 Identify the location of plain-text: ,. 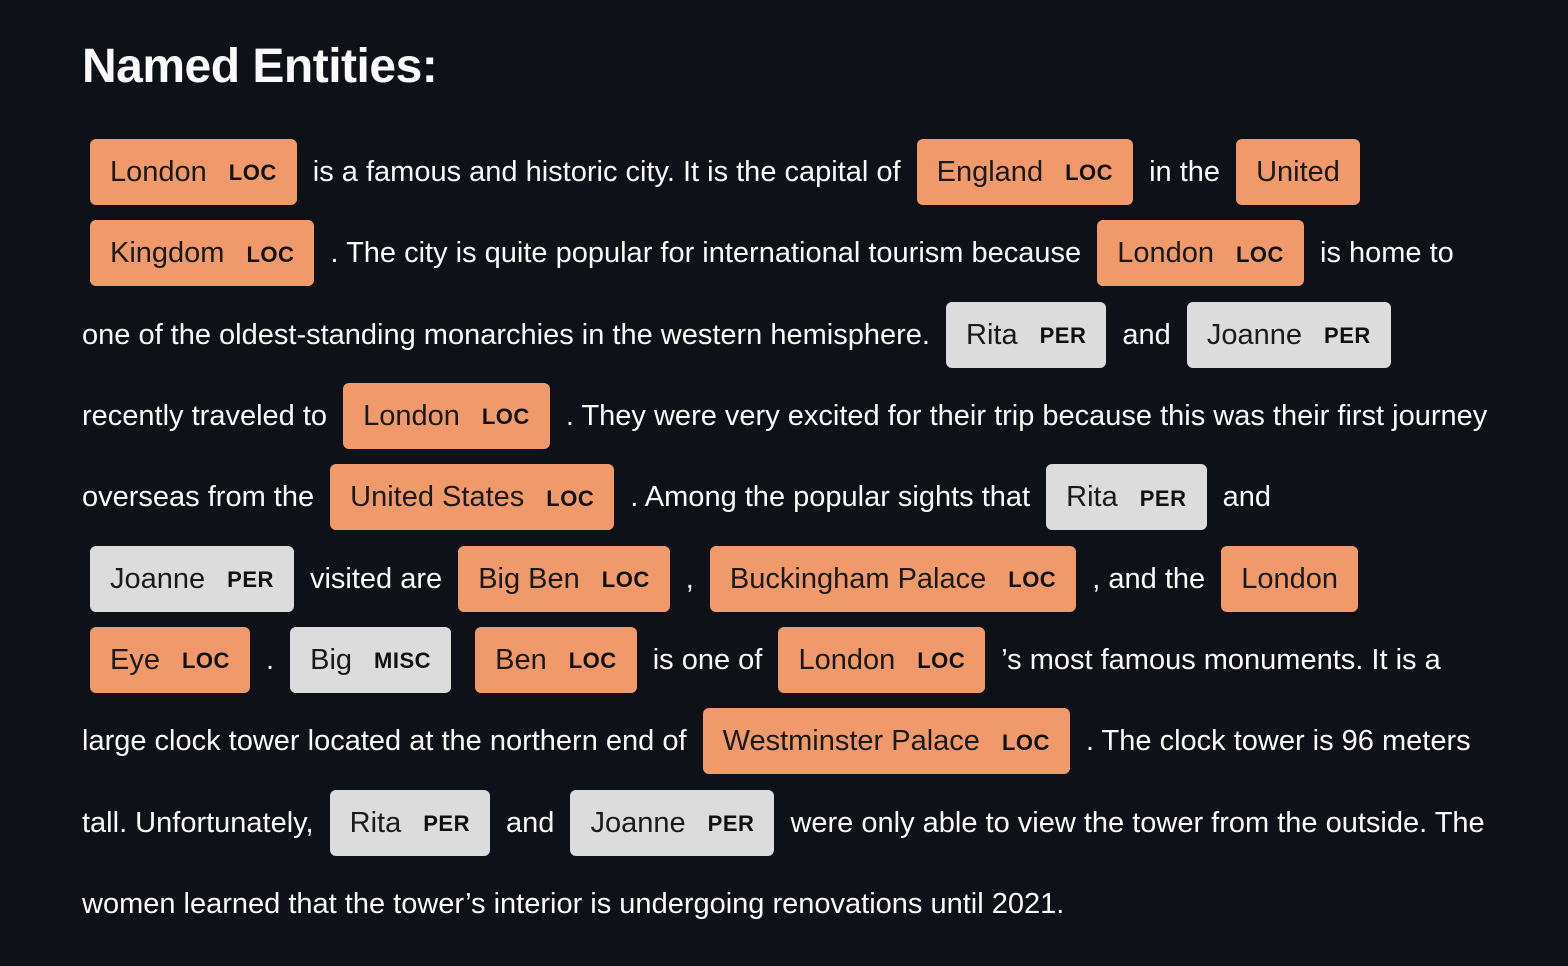
(689, 578).